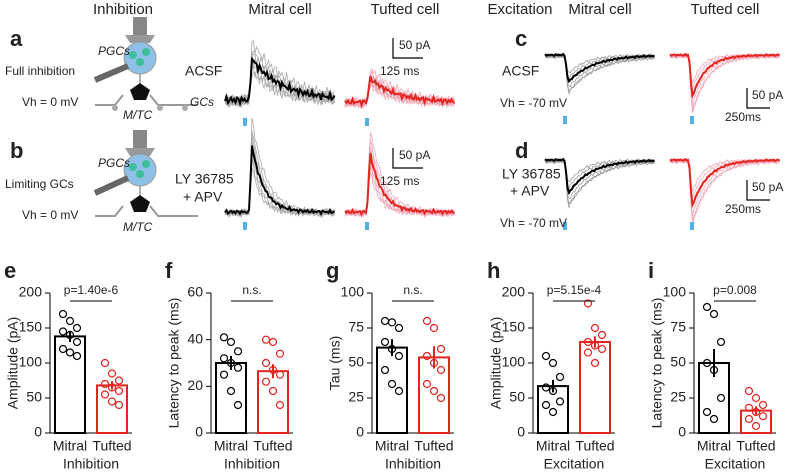 The width and height of the screenshot is (800, 475). What do you see at coordinates (123, 9) in the screenshot?
I see `header: Inhibition` at bounding box center [123, 9].